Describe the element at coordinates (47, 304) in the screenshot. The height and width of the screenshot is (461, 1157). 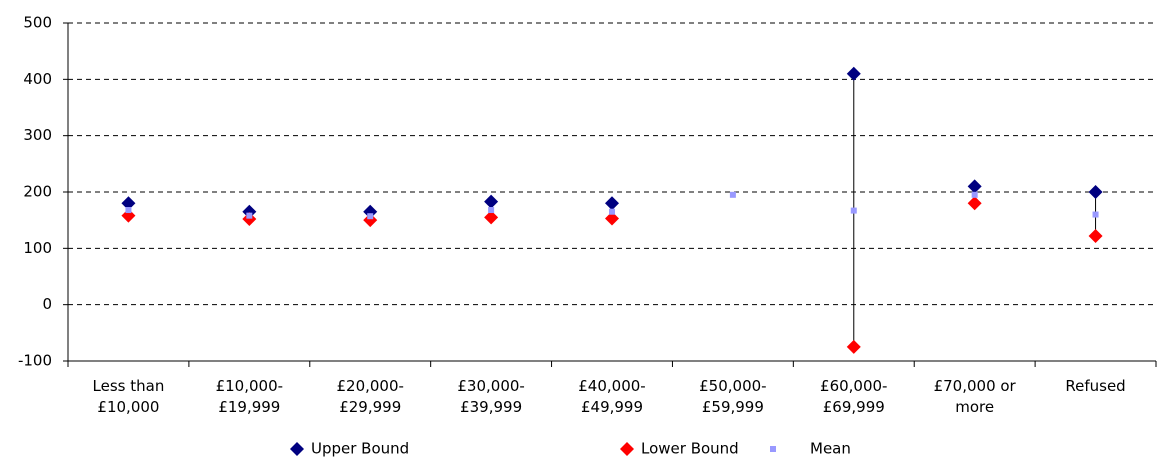
I see `y-tick-label: 0` at that location.